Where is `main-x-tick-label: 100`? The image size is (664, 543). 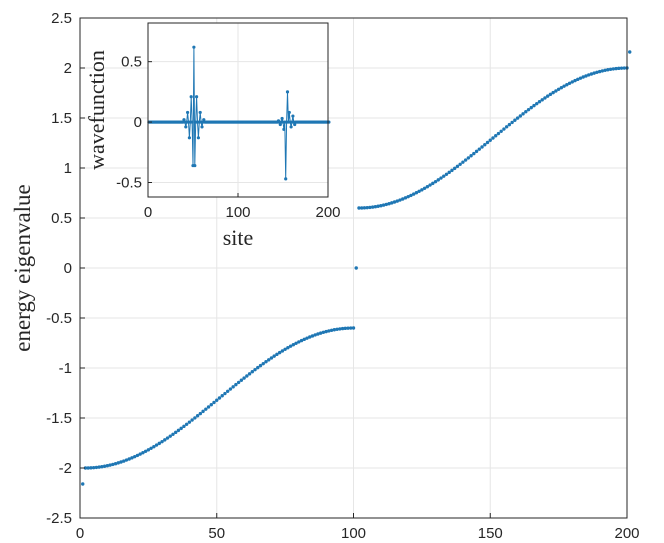 main-x-tick-label: 100 is located at coordinates (353, 533).